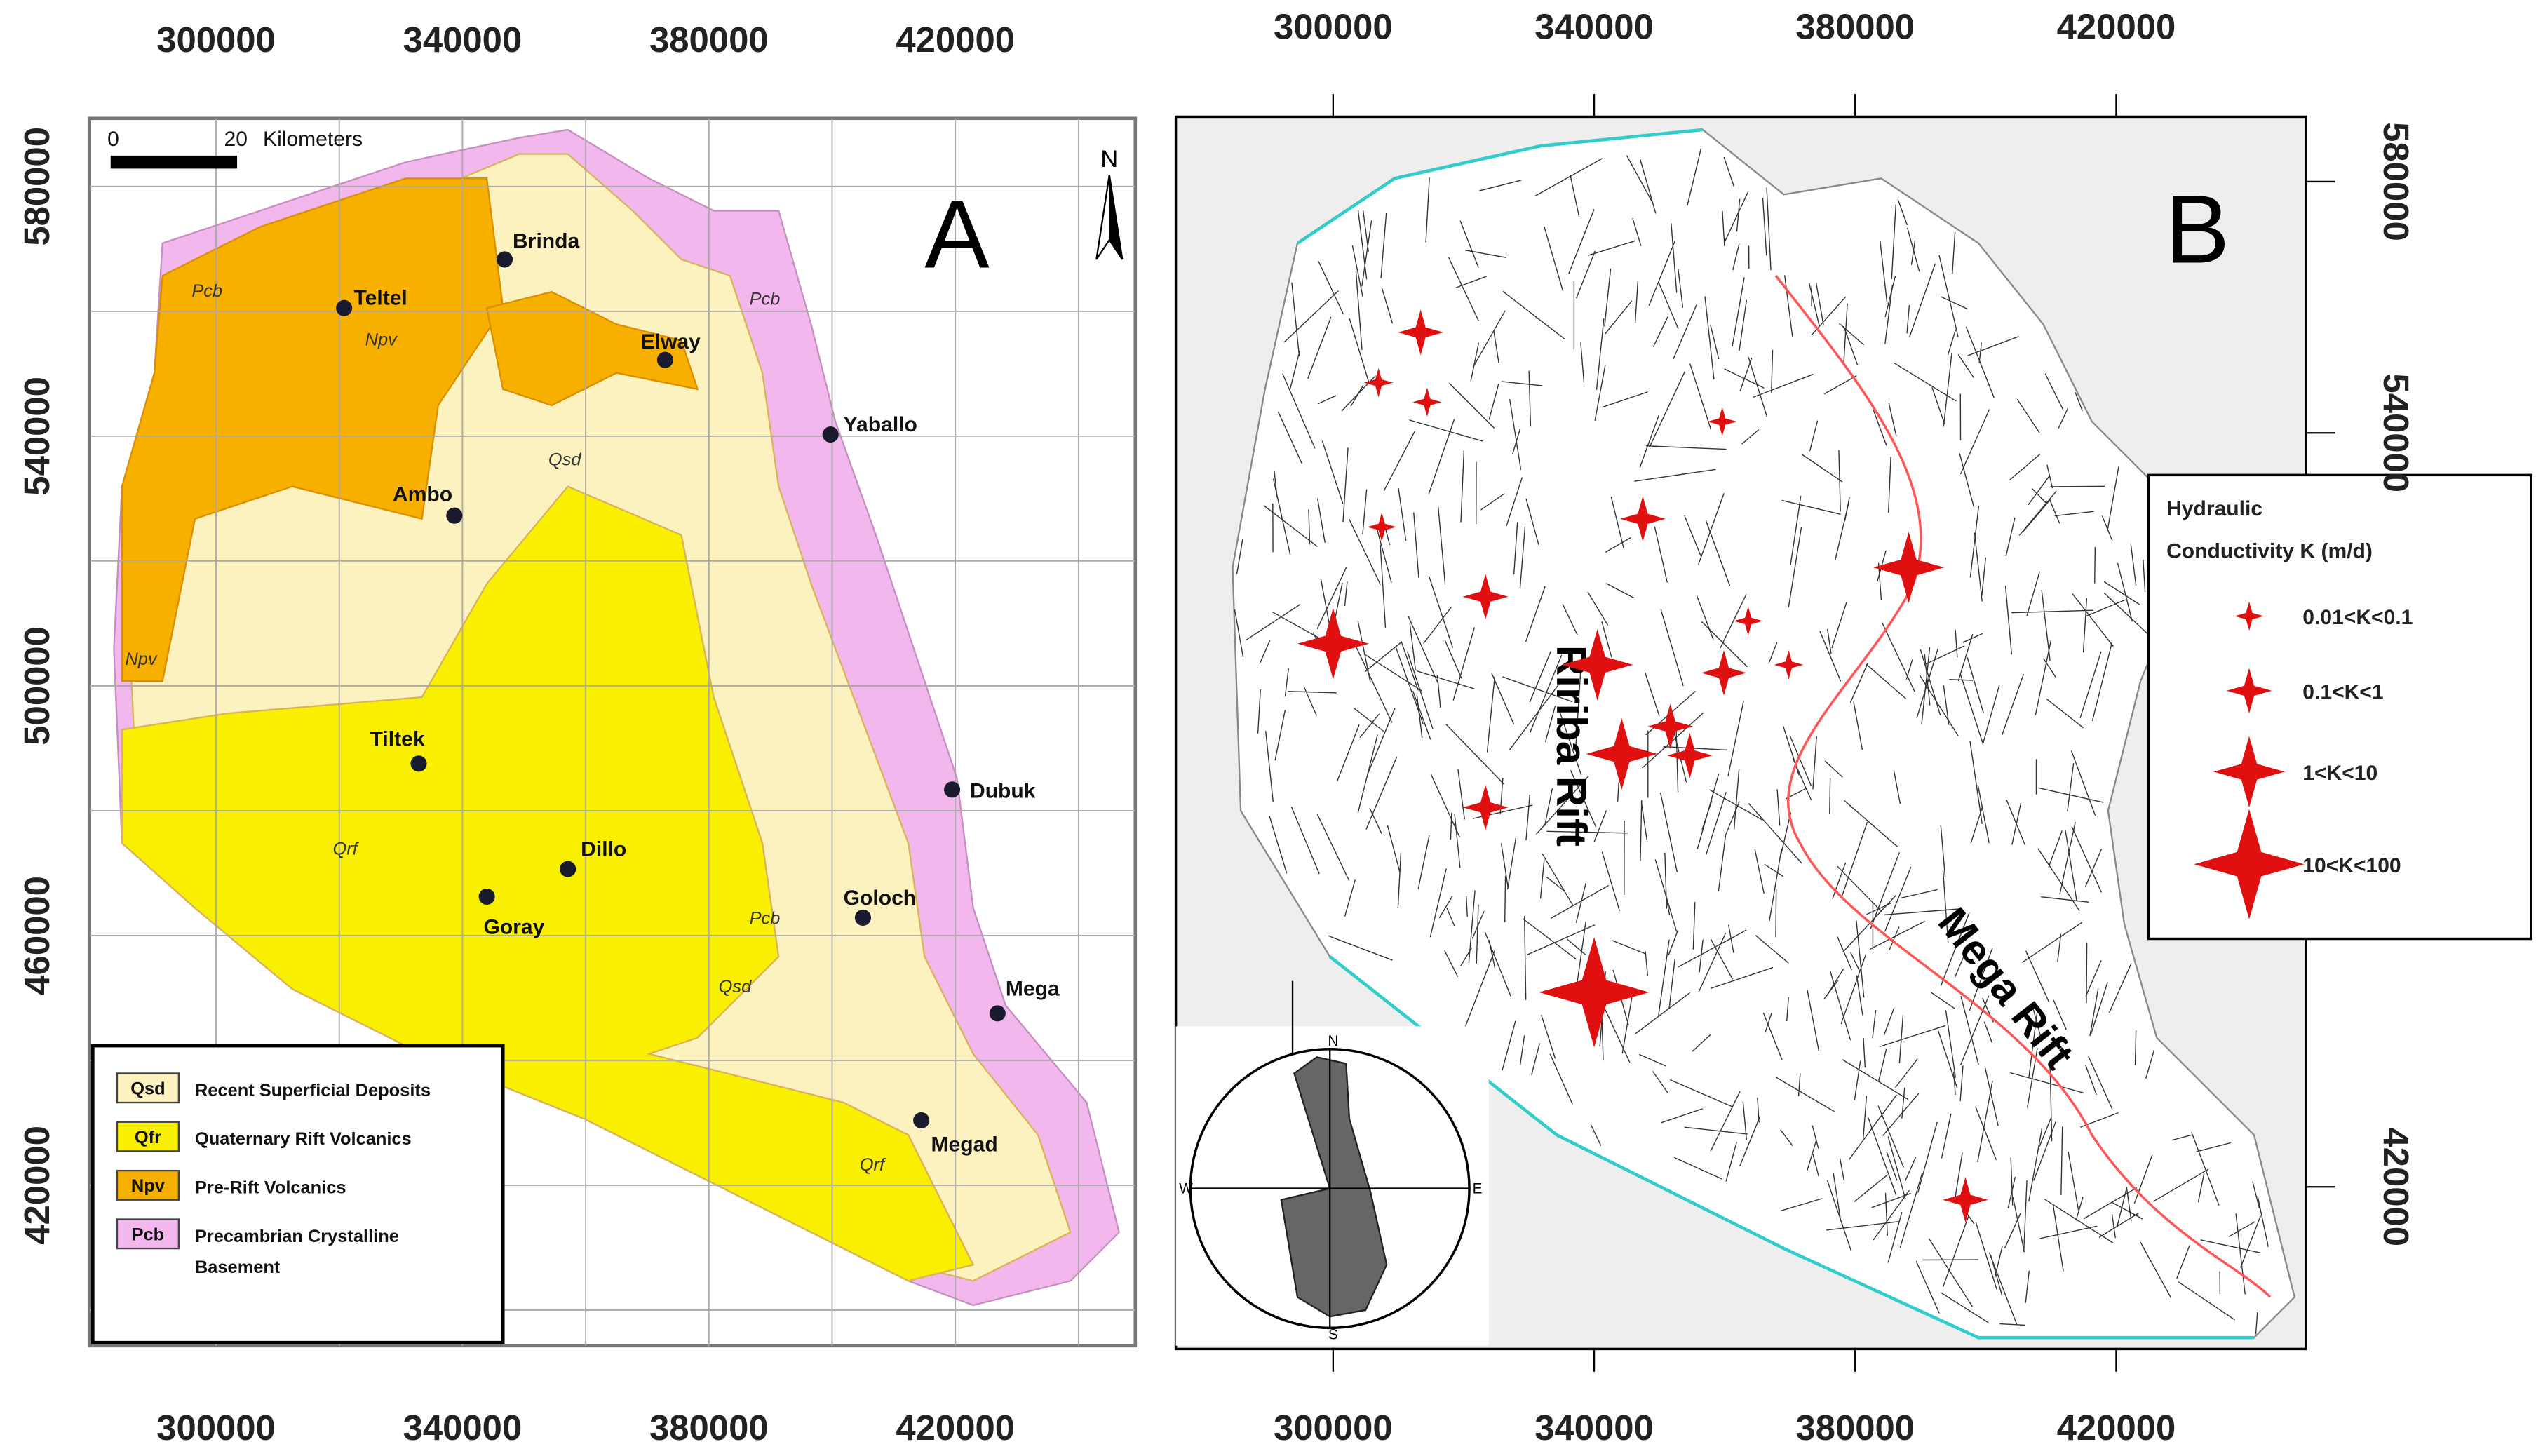 Image resolution: width=2543 pixels, height=1456 pixels. I want to click on legend-label: Recent Superficial Deposits, so click(313, 1090).